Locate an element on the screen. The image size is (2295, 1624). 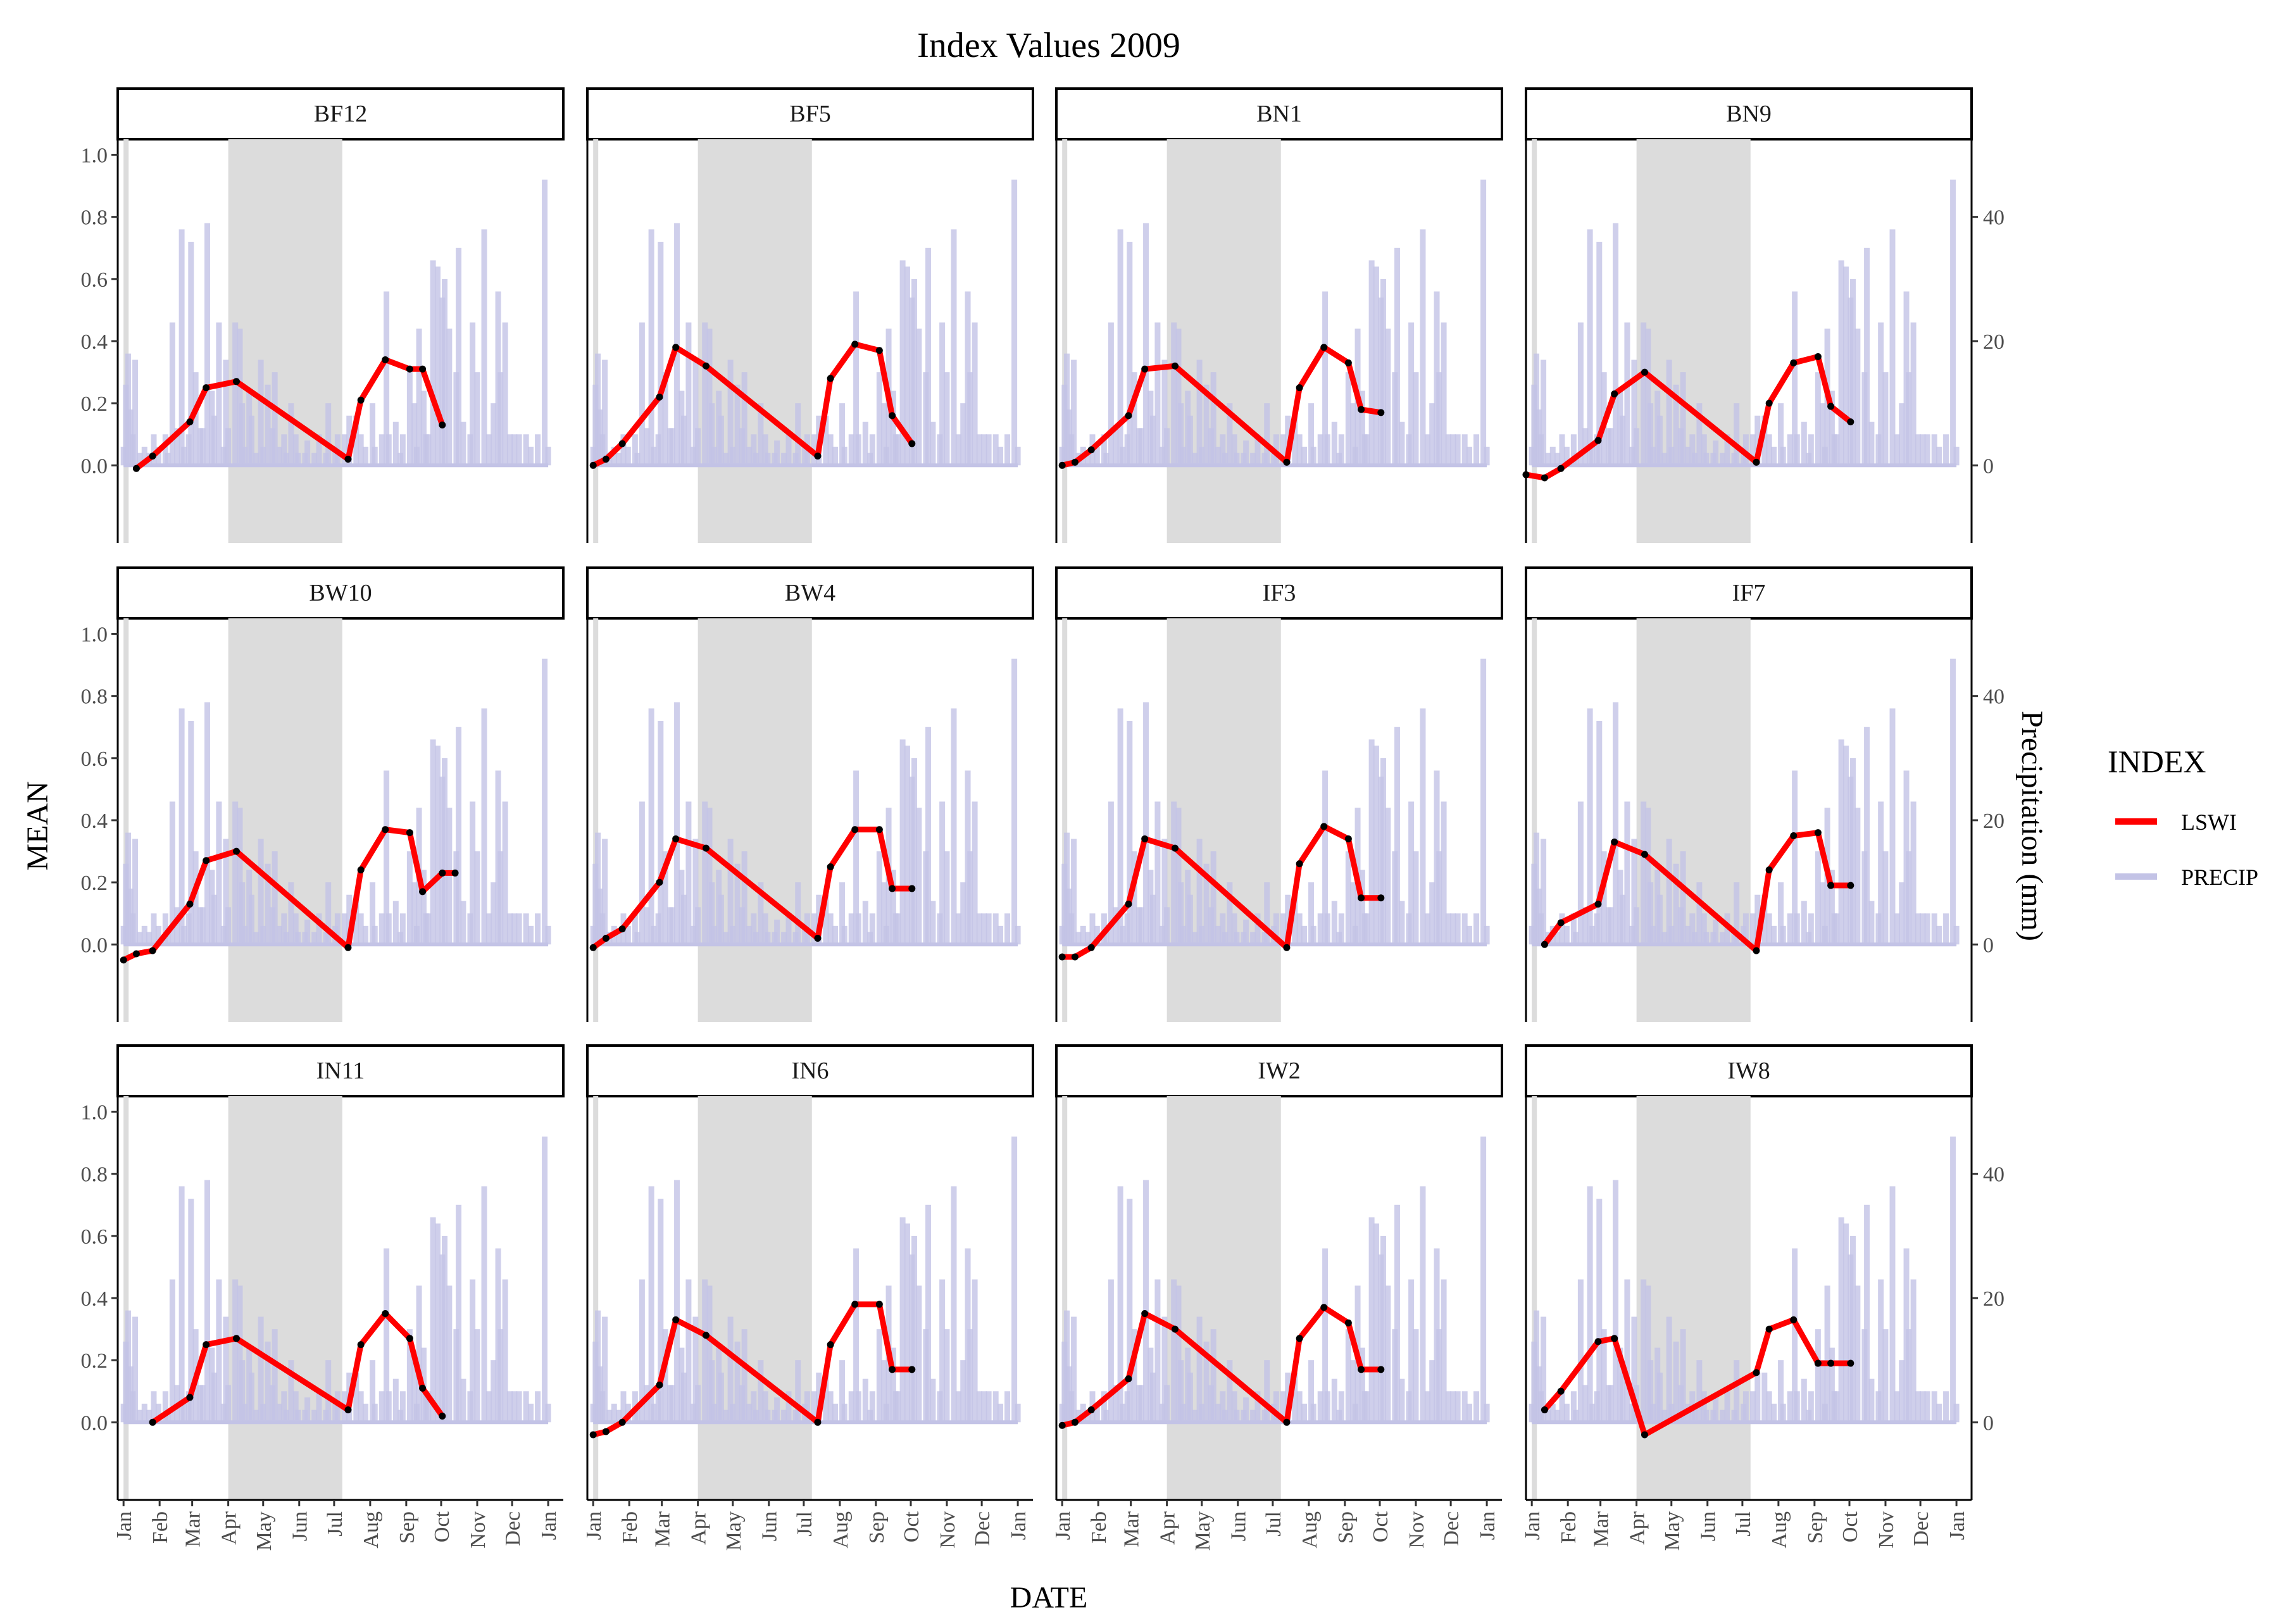
strip-label: IN6 is located at coordinates (810, 1071).